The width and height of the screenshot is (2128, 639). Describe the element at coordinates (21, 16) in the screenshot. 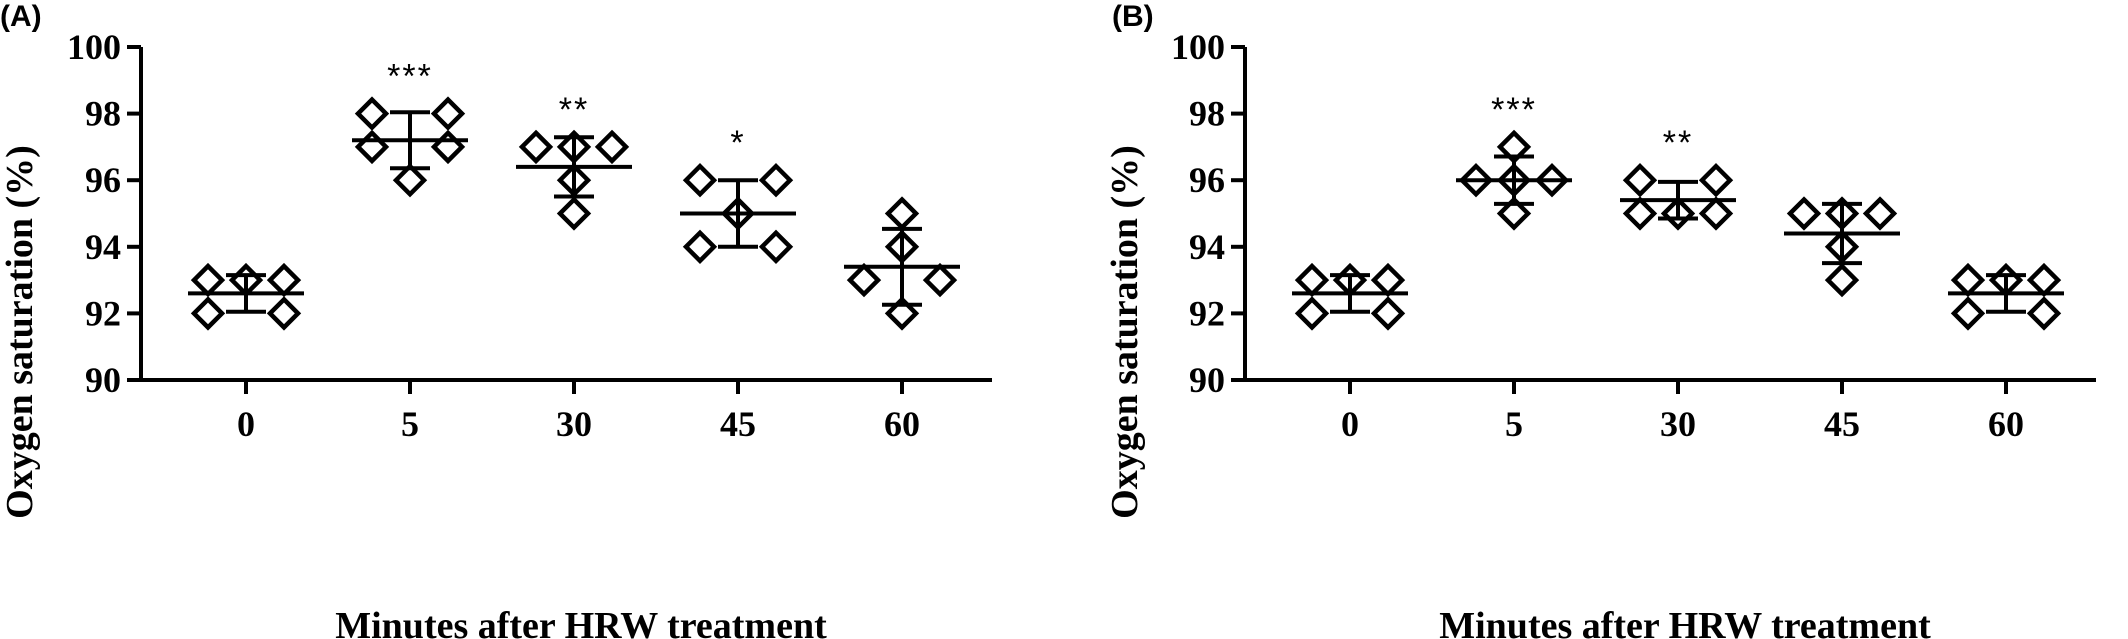

I see `panel-label: (A)` at that location.